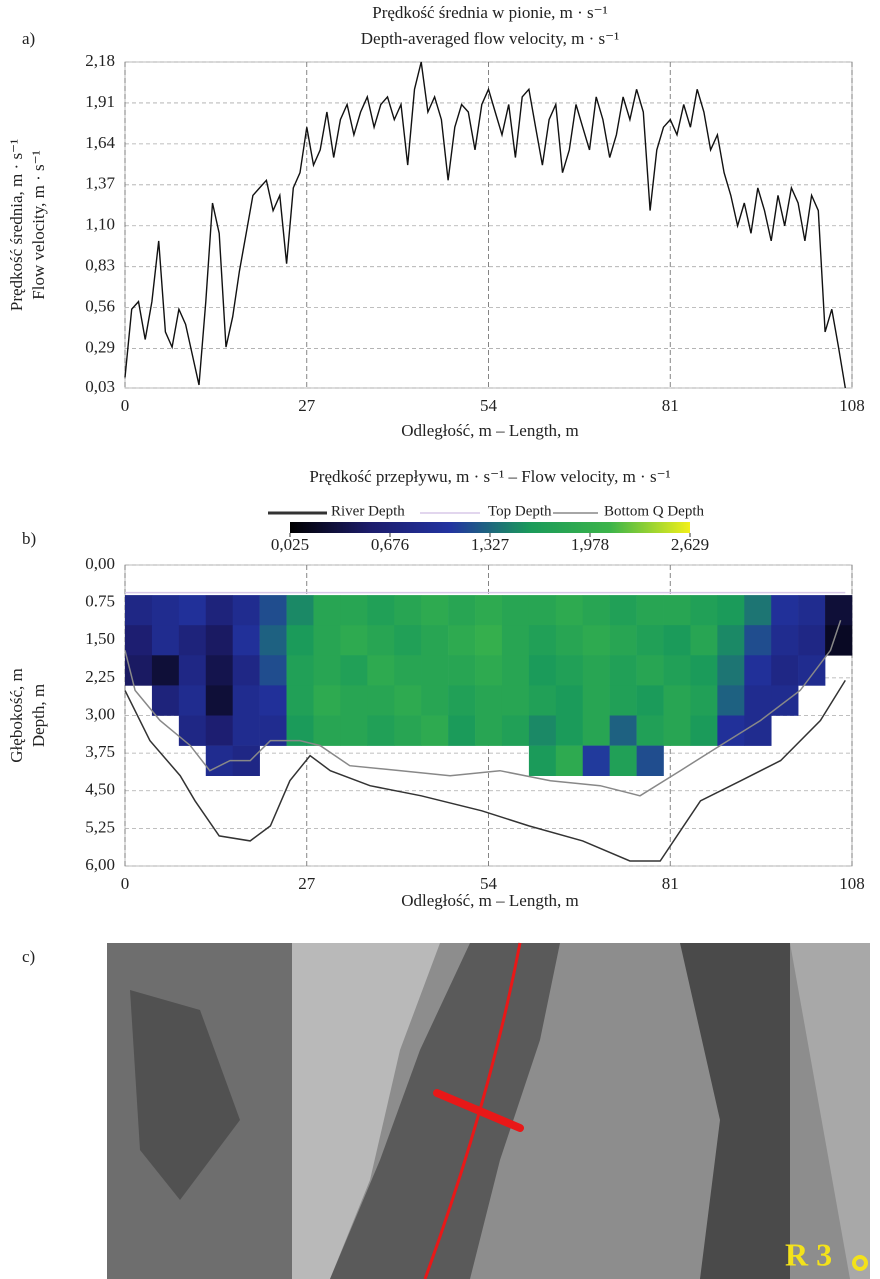  Describe the element at coordinates (38, 715) in the screenshot. I see `y-axis-label: Depth, m` at that location.